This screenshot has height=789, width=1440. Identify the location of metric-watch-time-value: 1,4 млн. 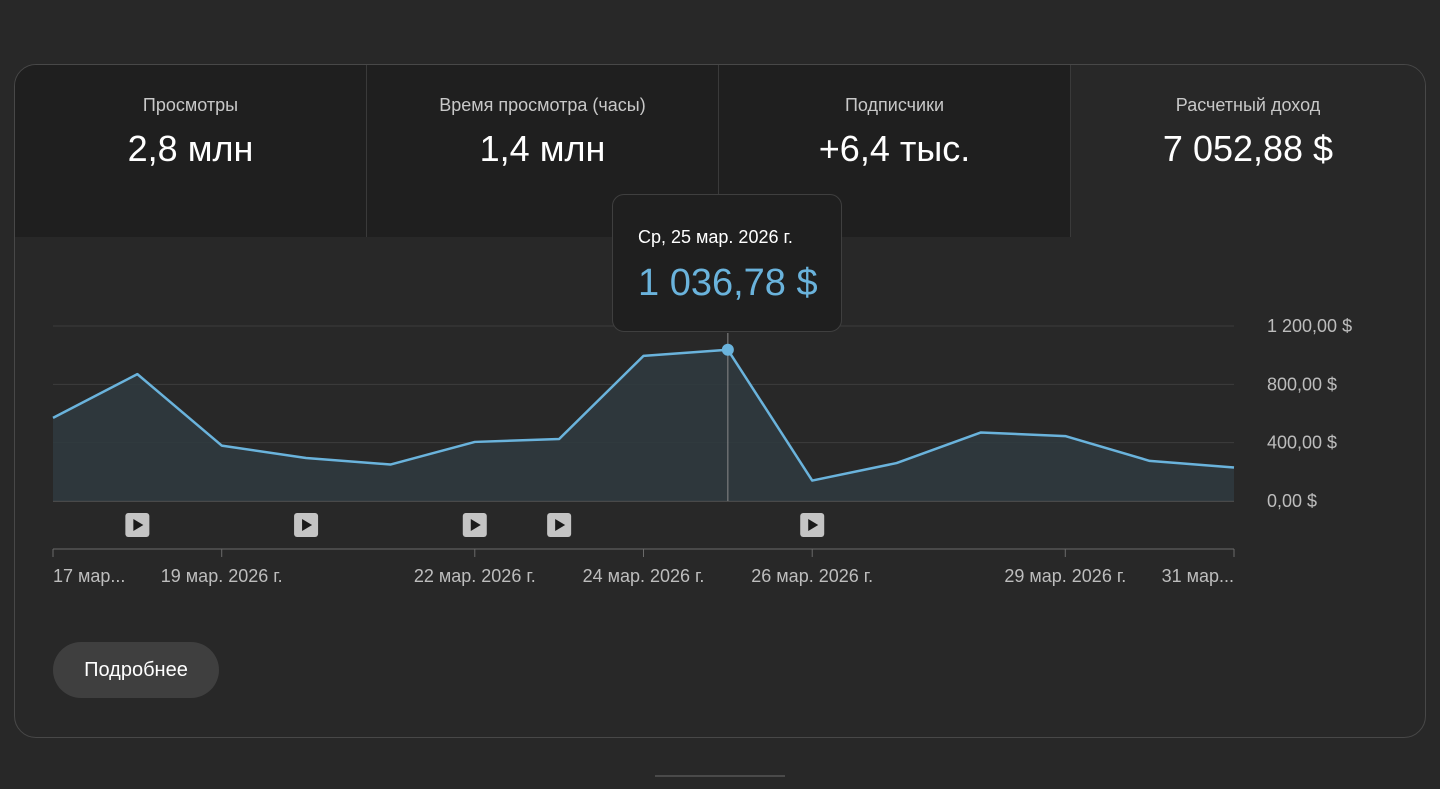
(542, 148).